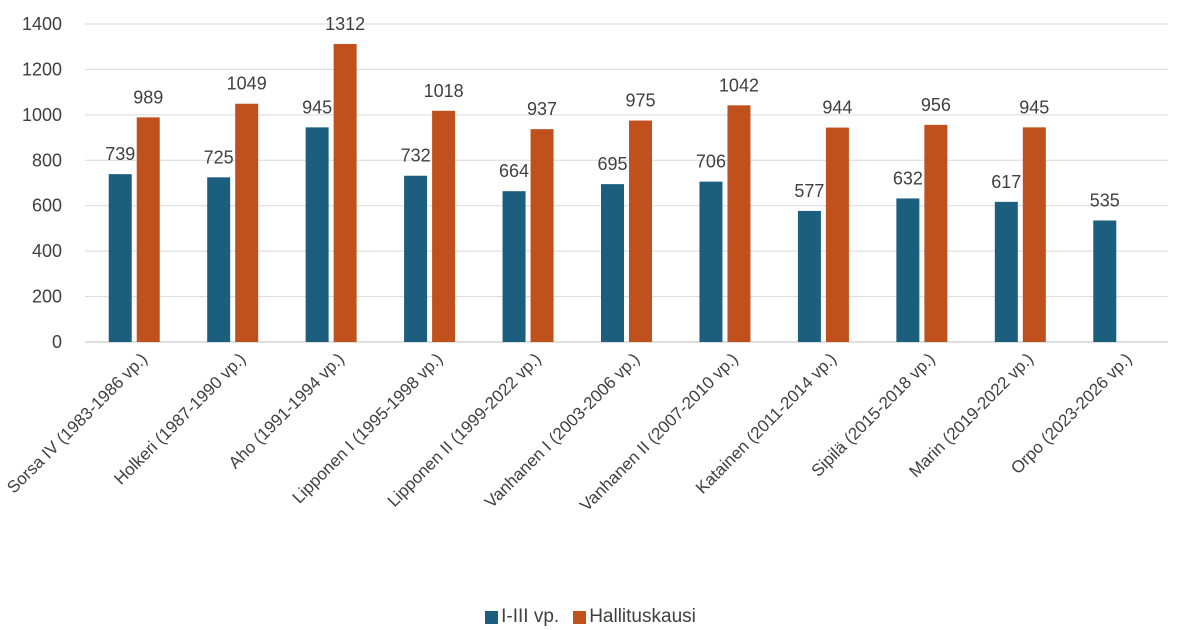 This screenshot has height=630, width=1181. What do you see at coordinates (247, 84) in the screenshot?
I see `data-label: 1049` at bounding box center [247, 84].